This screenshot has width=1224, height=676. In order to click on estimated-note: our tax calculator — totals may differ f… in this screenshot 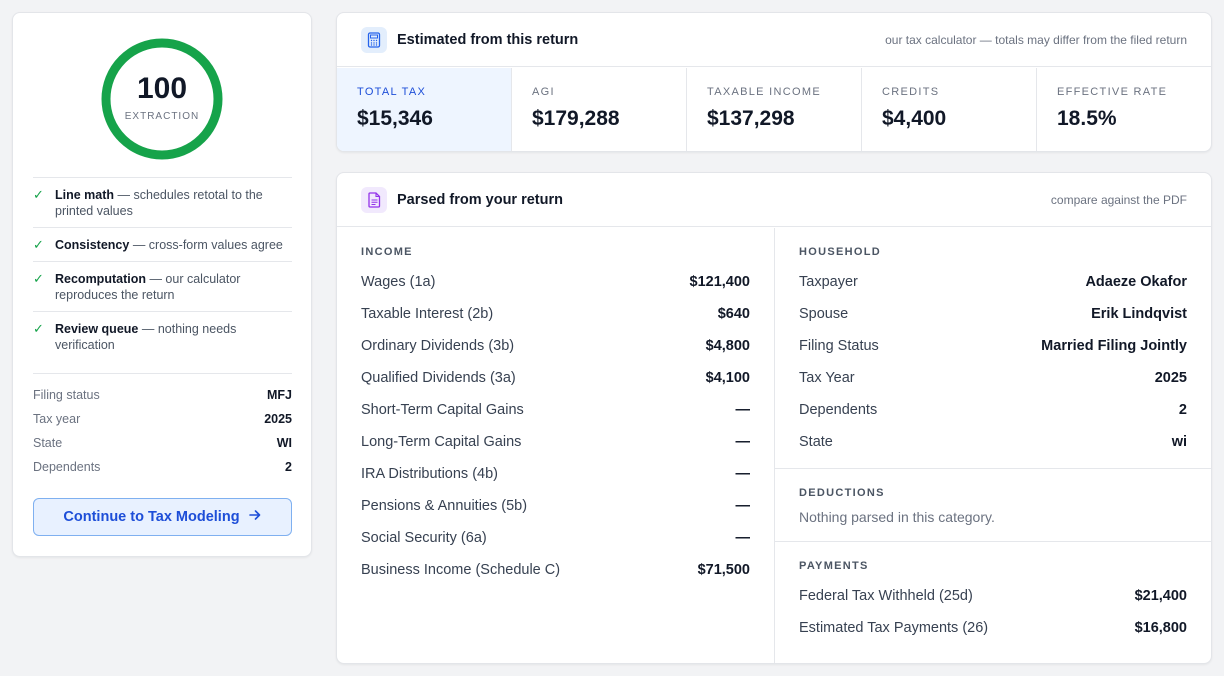, I will do `click(1036, 39)`.